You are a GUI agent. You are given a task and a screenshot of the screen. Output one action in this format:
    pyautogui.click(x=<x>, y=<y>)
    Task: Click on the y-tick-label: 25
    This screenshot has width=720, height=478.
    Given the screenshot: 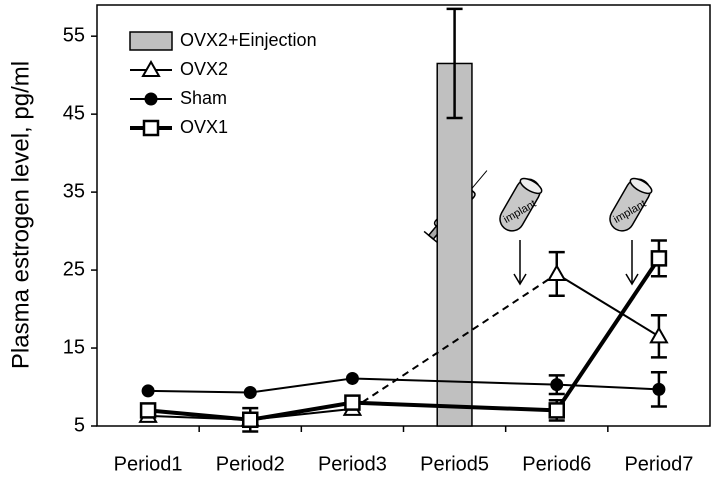 What is the action you would take?
    pyautogui.click(x=74, y=269)
    